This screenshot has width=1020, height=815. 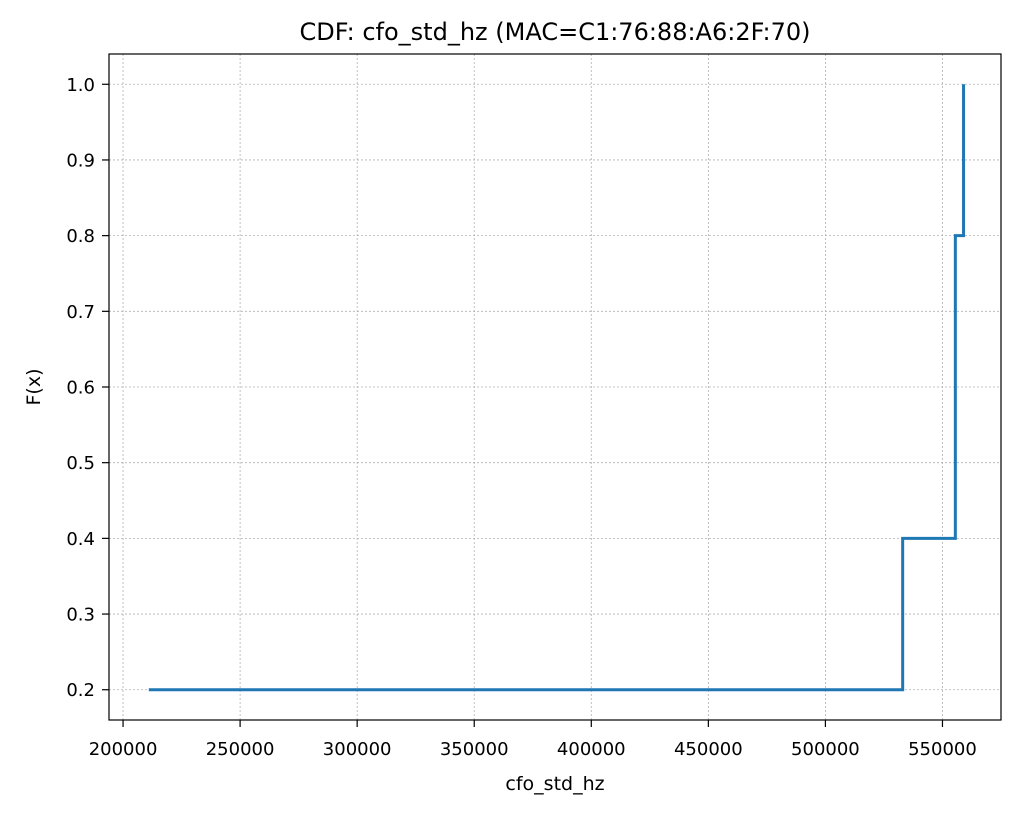 What do you see at coordinates (80, 236) in the screenshot?
I see `y-tick-label: 0.8` at bounding box center [80, 236].